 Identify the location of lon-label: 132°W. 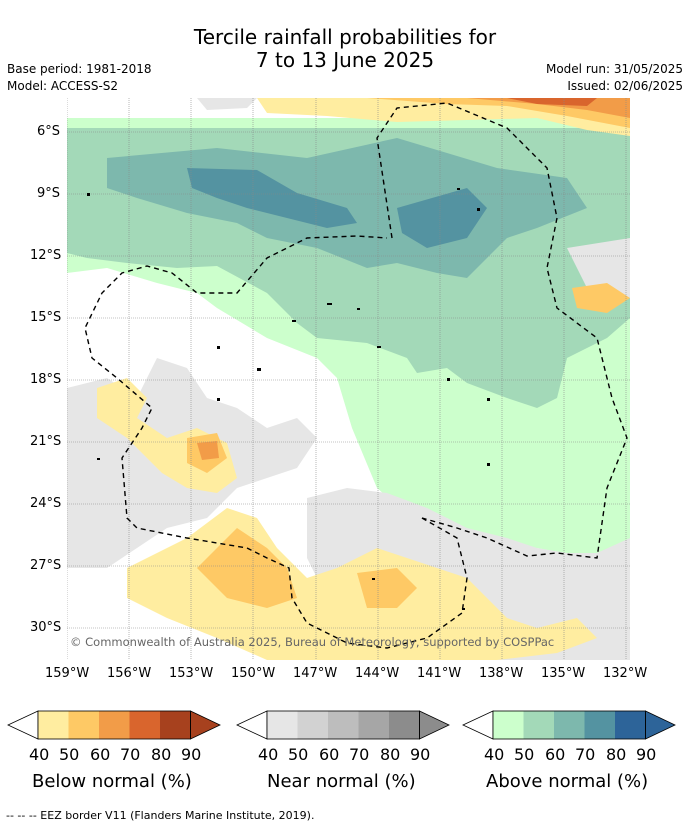
(625, 673).